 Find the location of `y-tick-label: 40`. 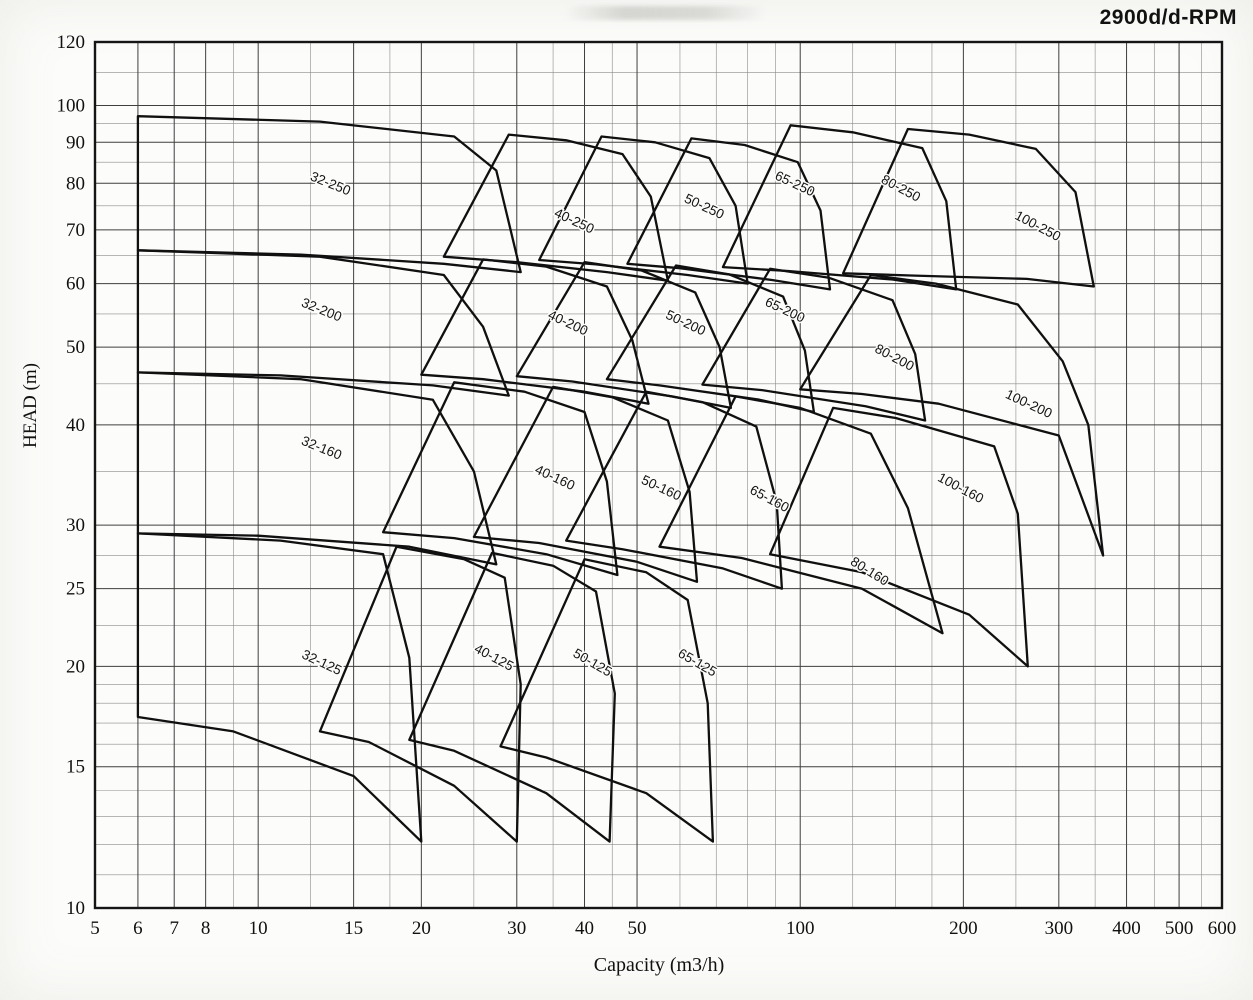

y-tick-label: 40 is located at coordinates (75, 425).